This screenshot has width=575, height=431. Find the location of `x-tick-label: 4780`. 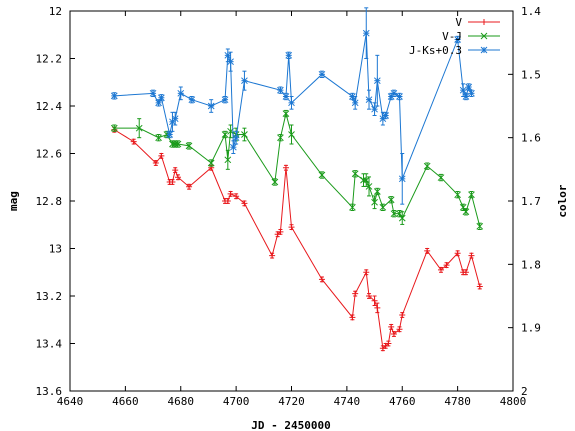

x-tick-label: 4780 is located at coordinates (457, 401).